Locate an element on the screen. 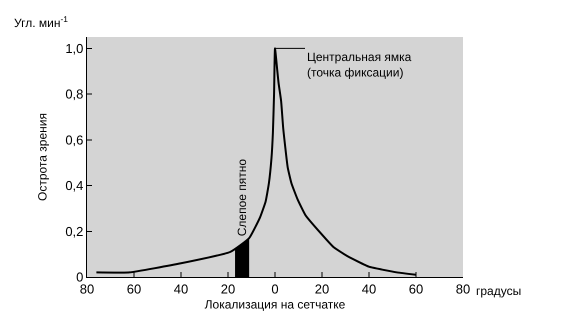 The height and width of the screenshot is (323, 562). y-tick-label: 1,0 is located at coordinates (74, 48).